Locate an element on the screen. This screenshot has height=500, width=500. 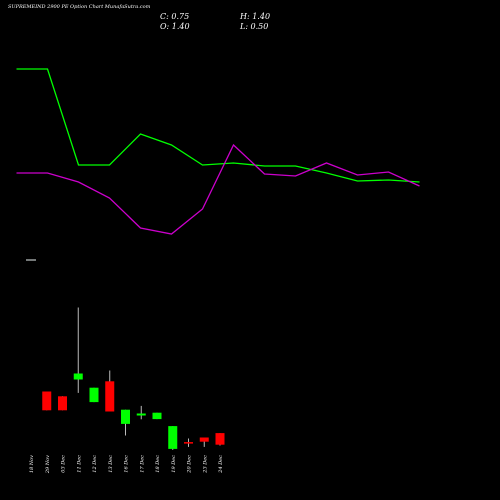
date-label: 24 Dec is located at coordinates (221, 464).